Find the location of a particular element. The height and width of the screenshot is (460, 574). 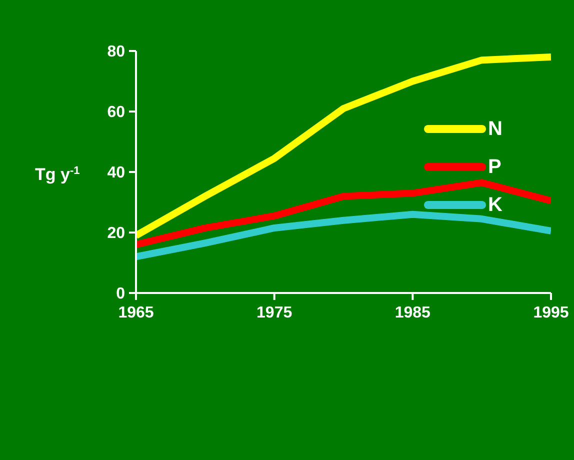

x-tick-label: 1995 is located at coordinates (551, 313).